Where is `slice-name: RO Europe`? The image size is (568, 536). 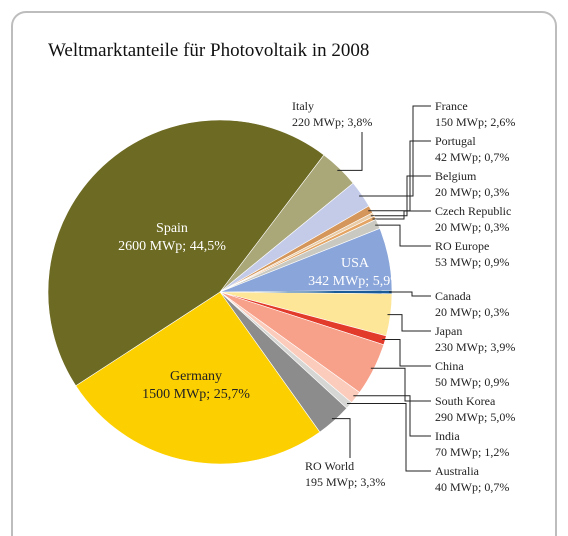 slice-name: RO Europe is located at coordinates (462, 246).